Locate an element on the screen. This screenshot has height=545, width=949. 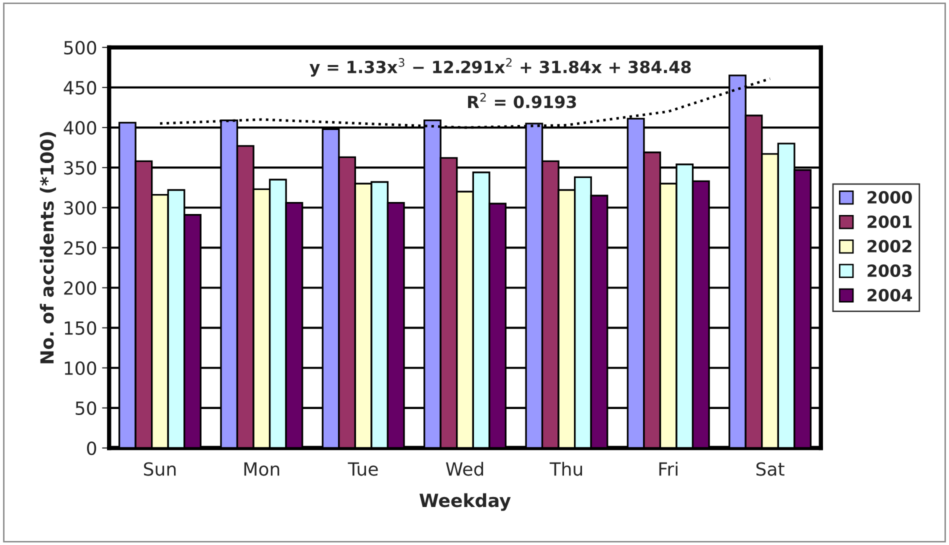
x-axis-title: Weekday is located at coordinates (465, 502).